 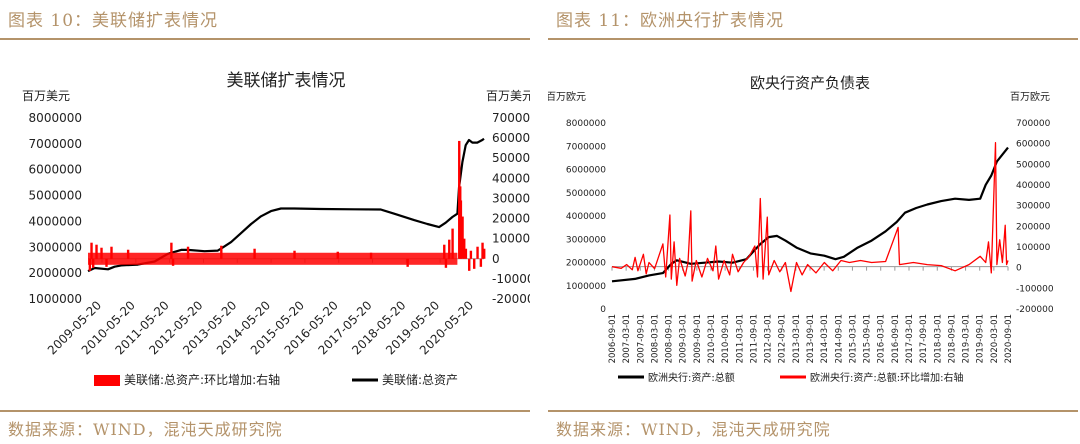 I want to click on x-tick-label: 2010-03-01, so click(x=712, y=338).